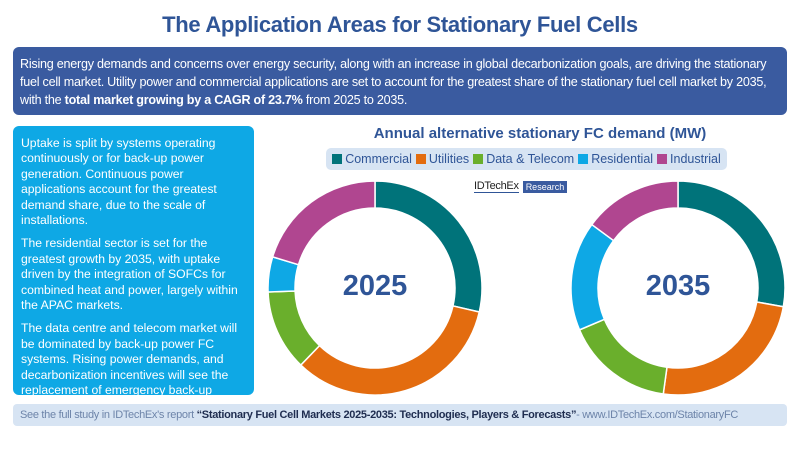 The width and height of the screenshot is (800, 450). What do you see at coordinates (592, 277) in the screenshot?
I see `donut-segment-residential` at bounding box center [592, 277].